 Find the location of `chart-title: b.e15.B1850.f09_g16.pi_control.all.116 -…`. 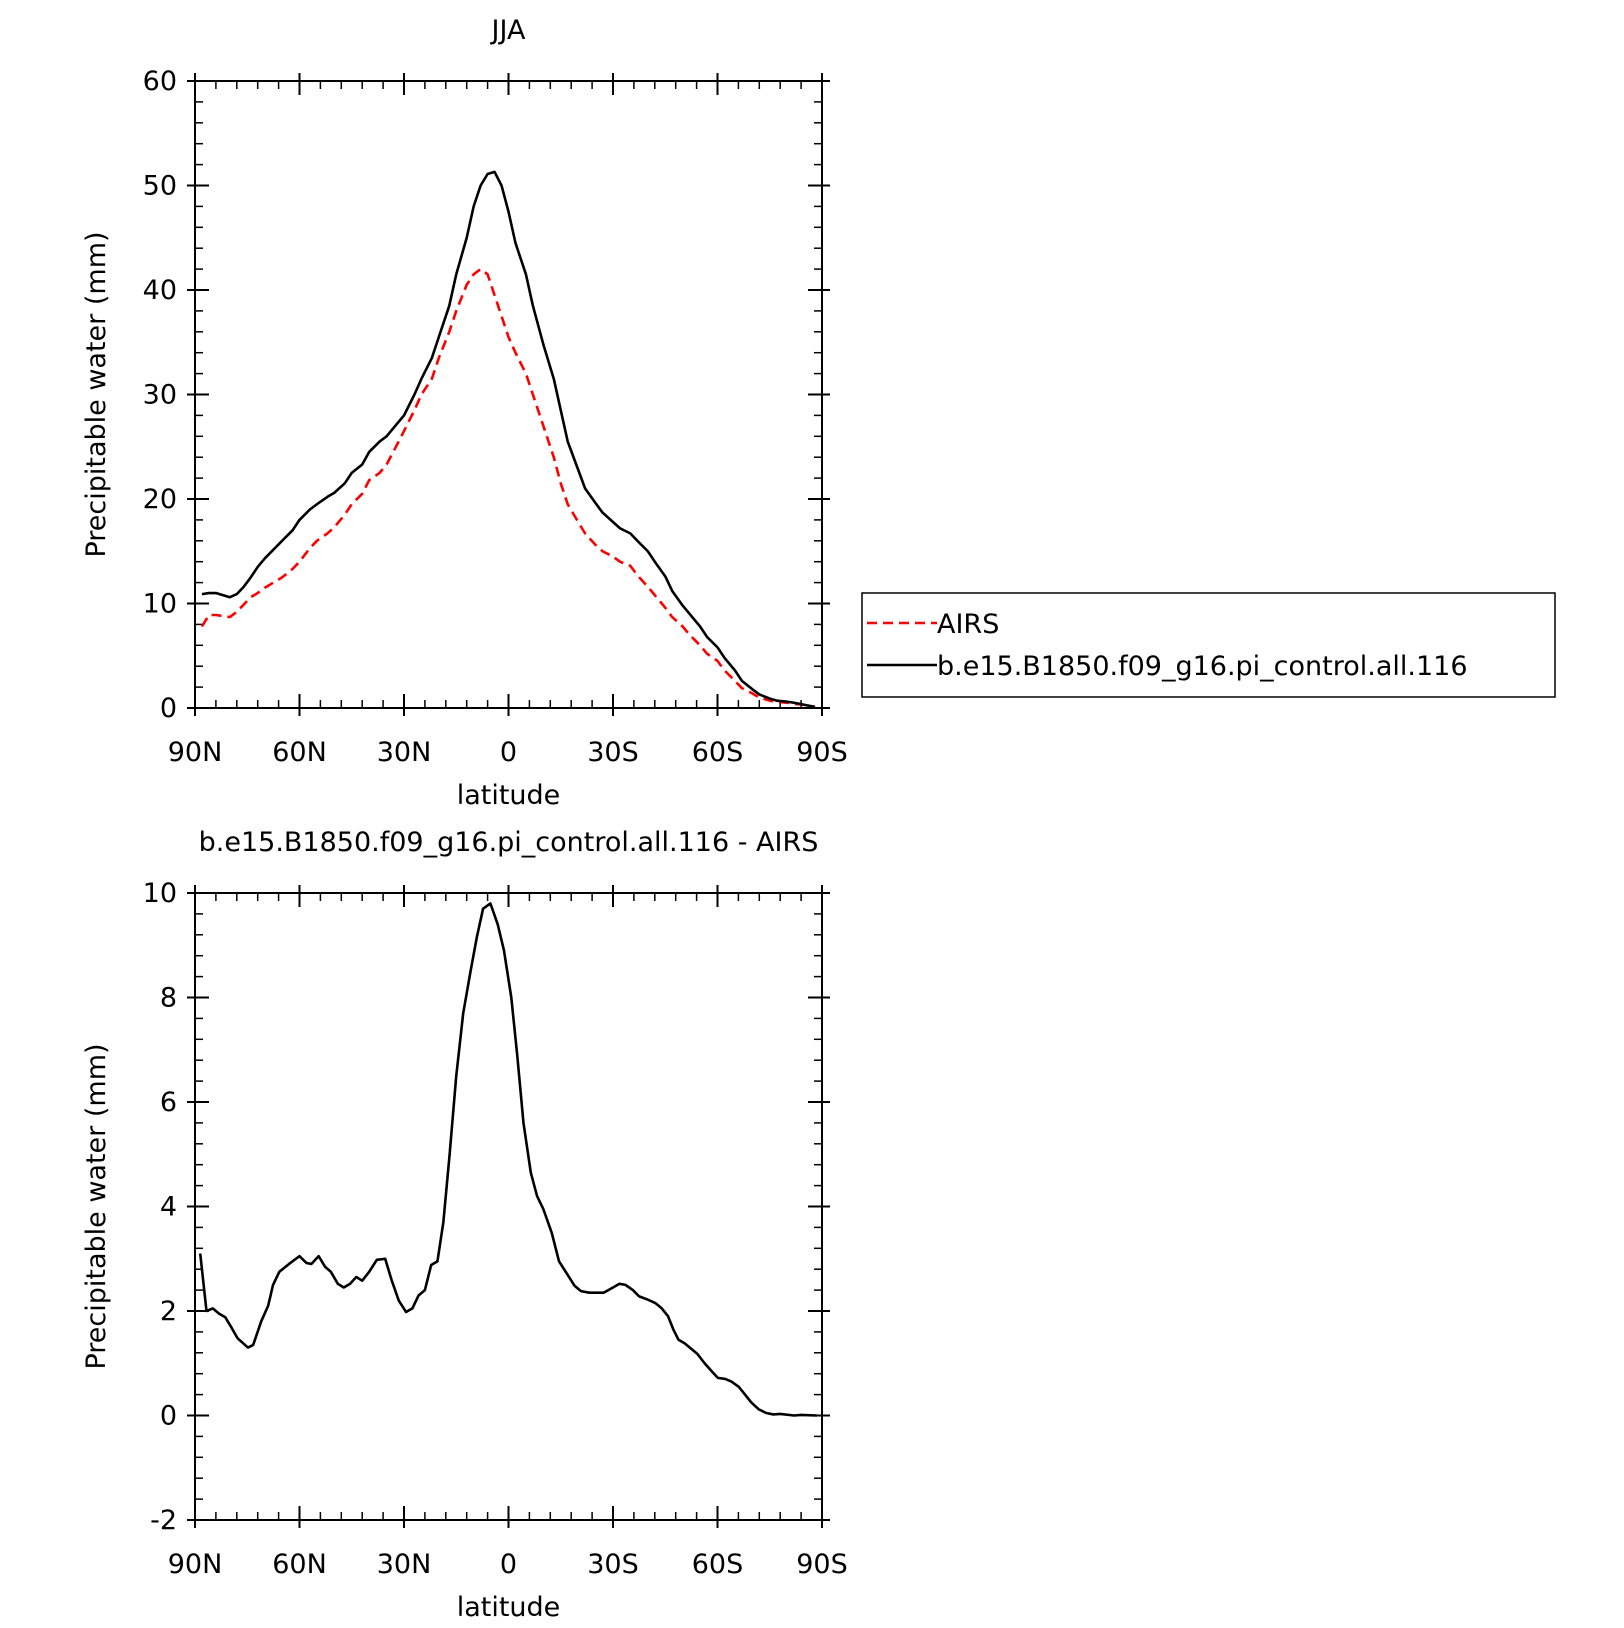

chart-title: b.e15.B1850.f09_g16.pi_control.all.116 -… is located at coordinates (509, 842).